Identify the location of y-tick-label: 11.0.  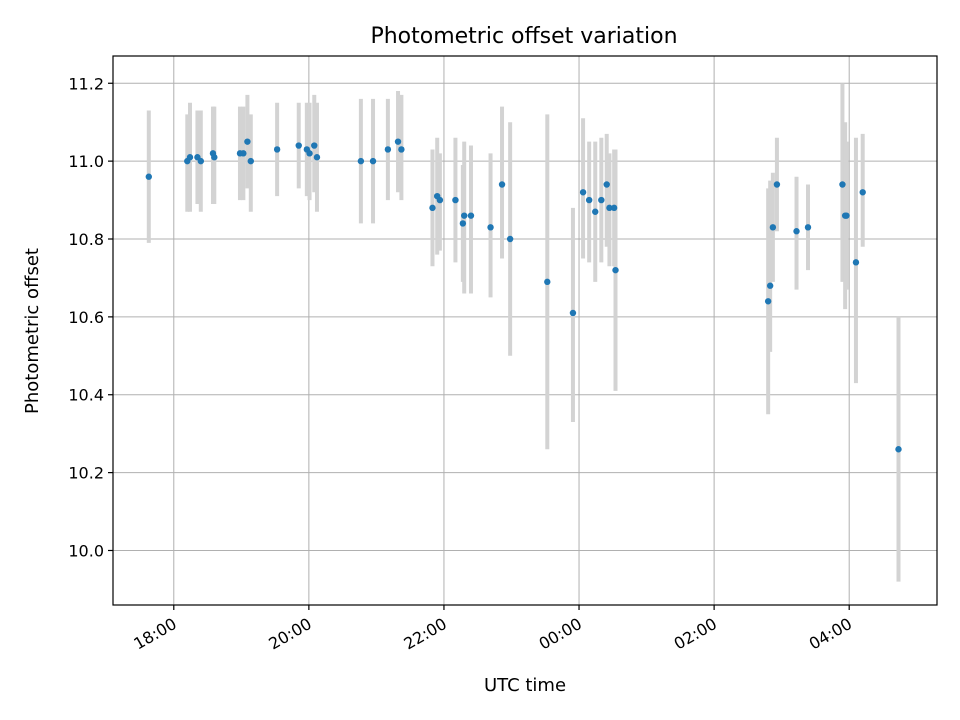
(86, 161).